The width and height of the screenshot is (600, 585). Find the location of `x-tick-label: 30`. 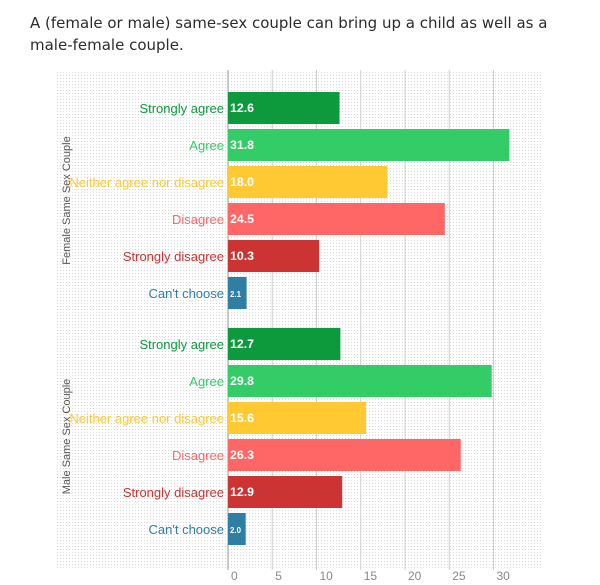

x-tick-label: 30 is located at coordinates (504, 576).